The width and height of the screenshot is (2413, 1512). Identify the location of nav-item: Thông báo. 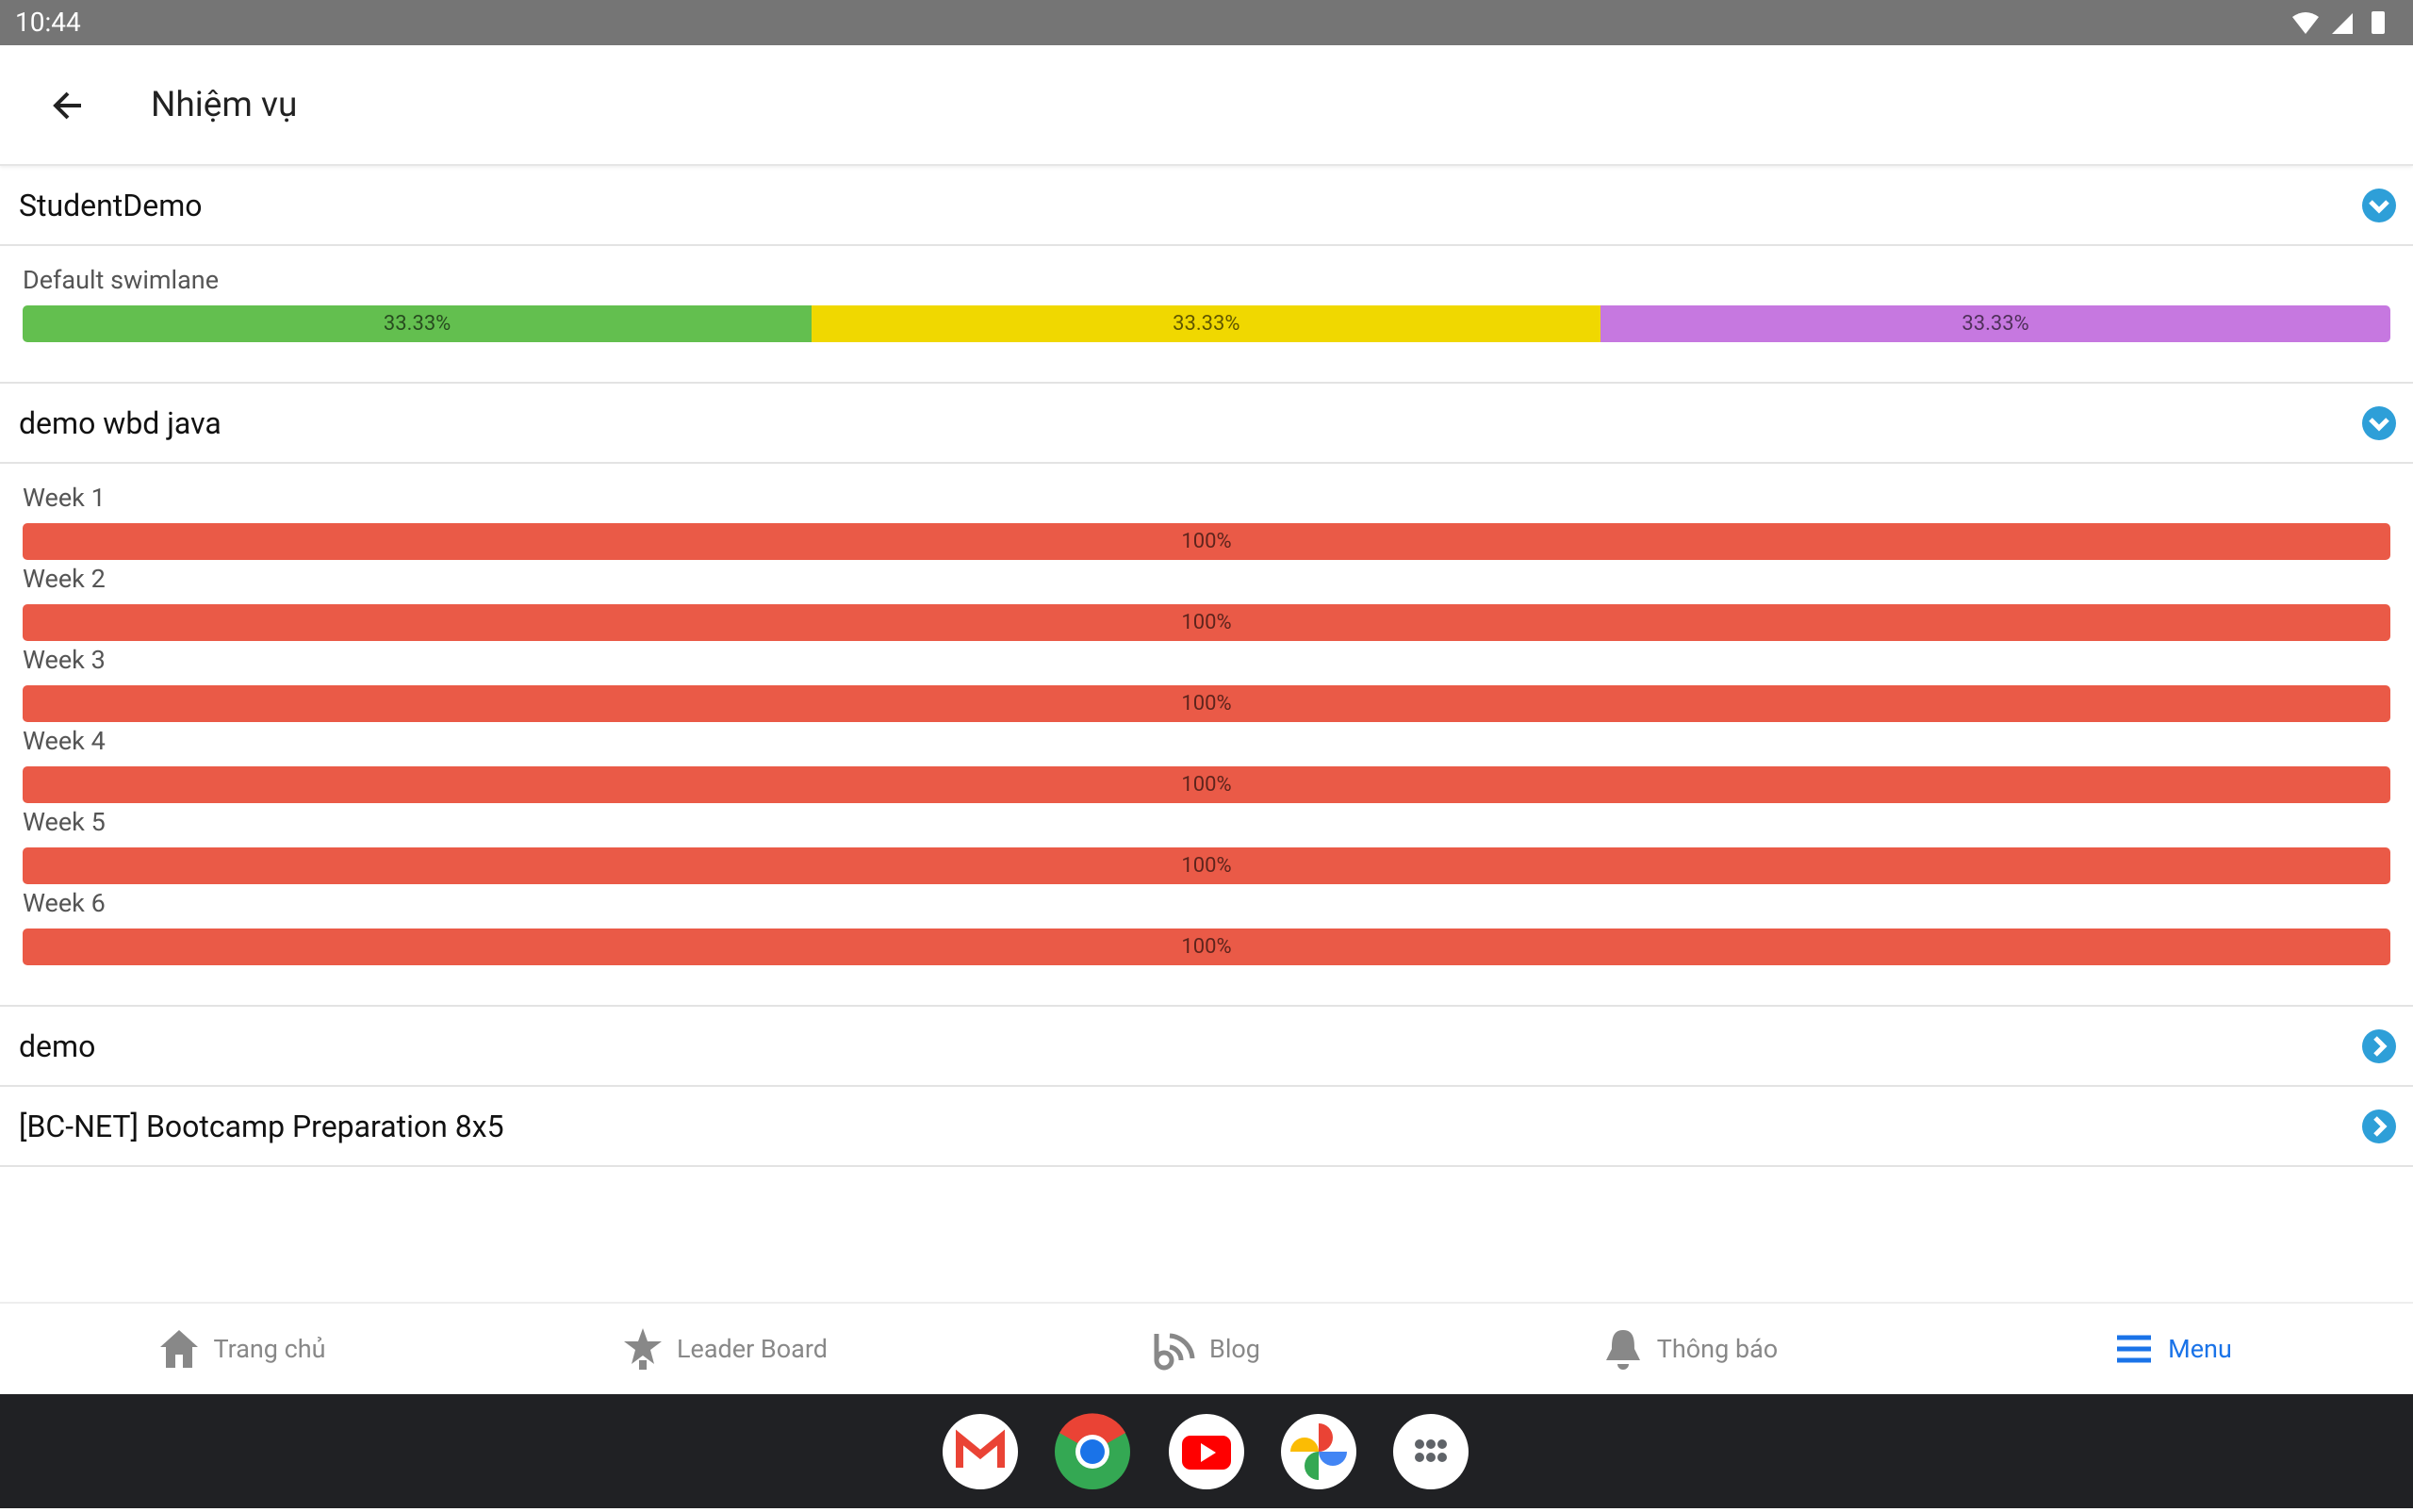
(1689, 1349).